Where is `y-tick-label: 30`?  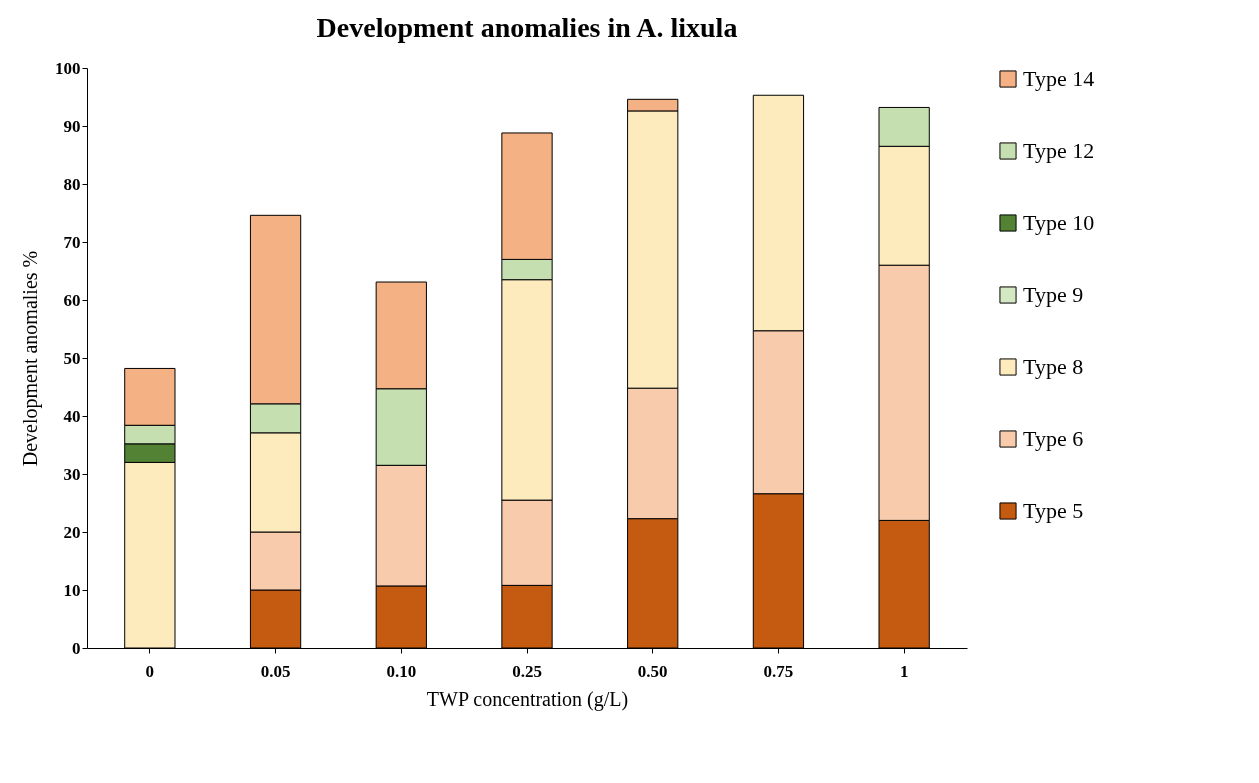 y-tick-label: 30 is located at coordinates (72, 474).